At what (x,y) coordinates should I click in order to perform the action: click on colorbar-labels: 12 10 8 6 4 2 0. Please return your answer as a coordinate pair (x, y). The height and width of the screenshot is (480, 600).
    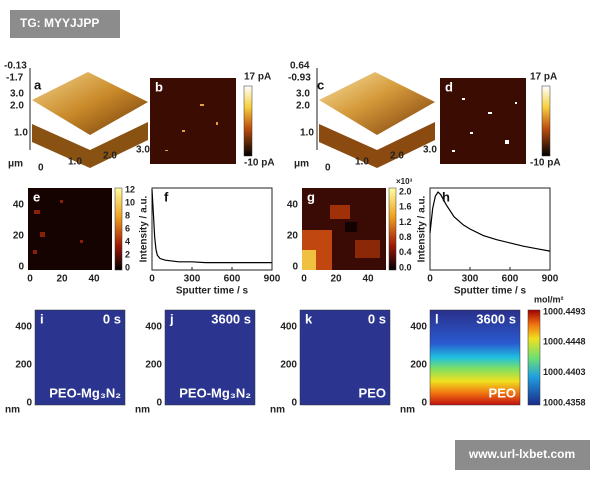
    Looking at the image, I should click on (130, 228).